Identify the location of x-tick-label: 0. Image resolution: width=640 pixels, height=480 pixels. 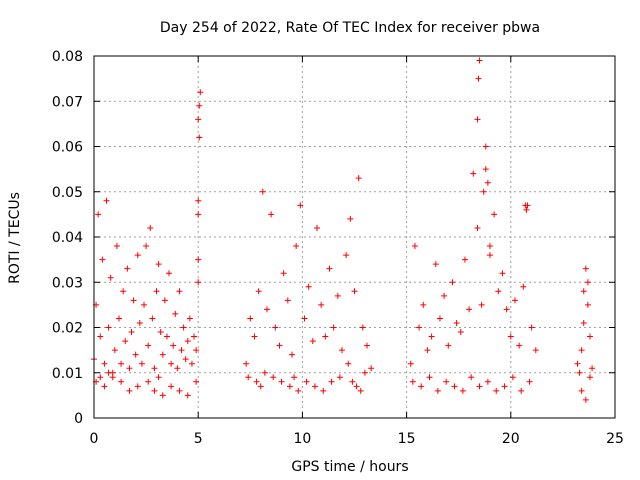
(94, 439).